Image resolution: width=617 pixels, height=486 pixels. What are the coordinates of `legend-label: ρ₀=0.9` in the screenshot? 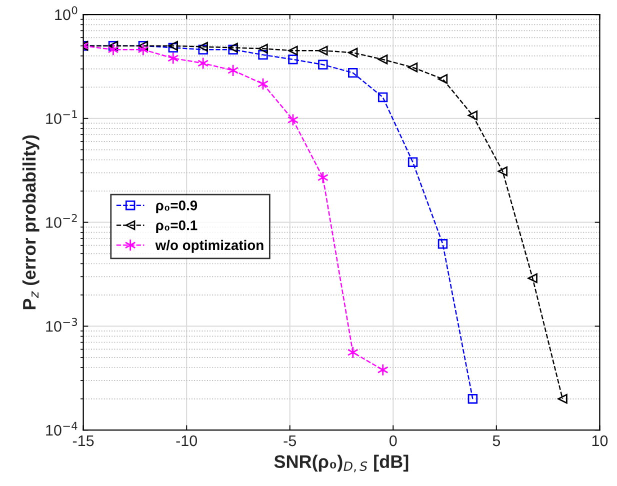 It's located at (177, 207).